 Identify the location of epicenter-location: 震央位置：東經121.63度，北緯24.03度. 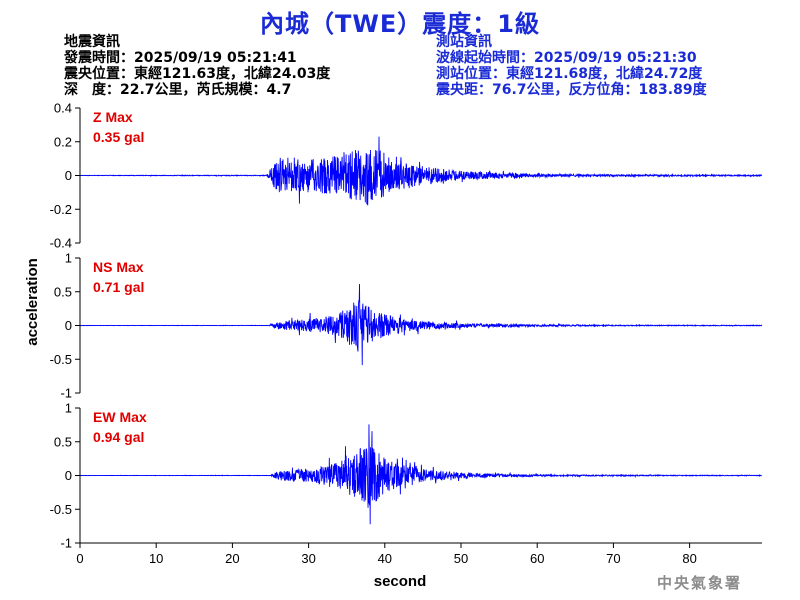
(197, 74).